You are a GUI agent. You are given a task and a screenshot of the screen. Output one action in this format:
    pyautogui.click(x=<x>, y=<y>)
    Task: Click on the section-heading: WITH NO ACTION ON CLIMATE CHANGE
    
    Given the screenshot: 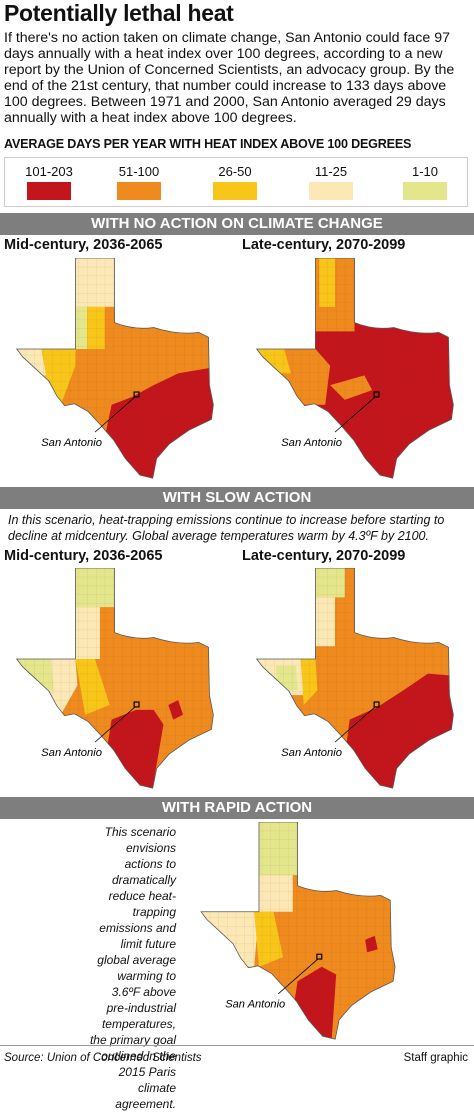 What is the action you would take?
    pyautogui.click(x=237, y=224)
    